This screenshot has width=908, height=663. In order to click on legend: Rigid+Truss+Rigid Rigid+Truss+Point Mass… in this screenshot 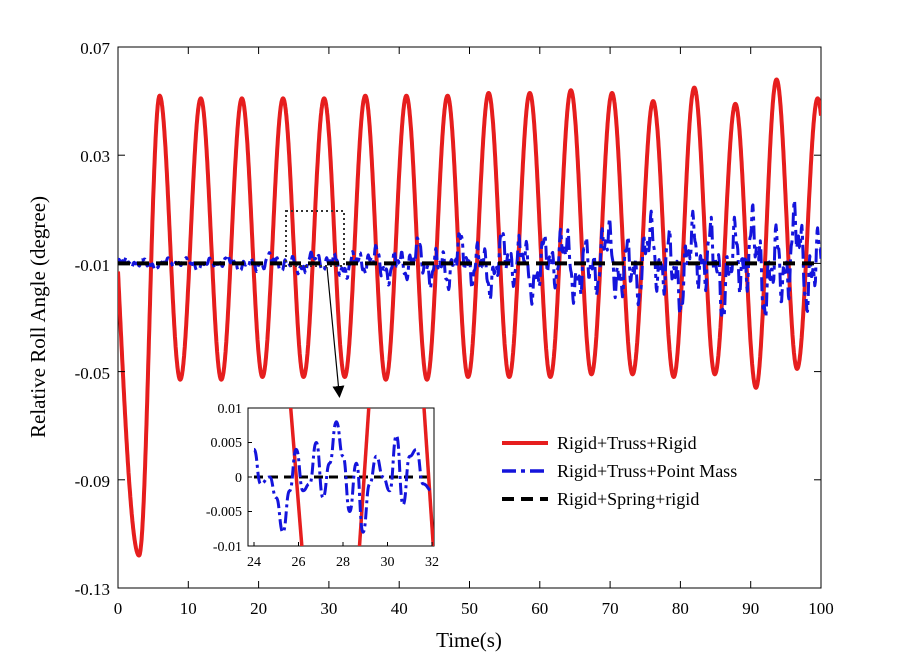, I will do `click(619, 471)`.